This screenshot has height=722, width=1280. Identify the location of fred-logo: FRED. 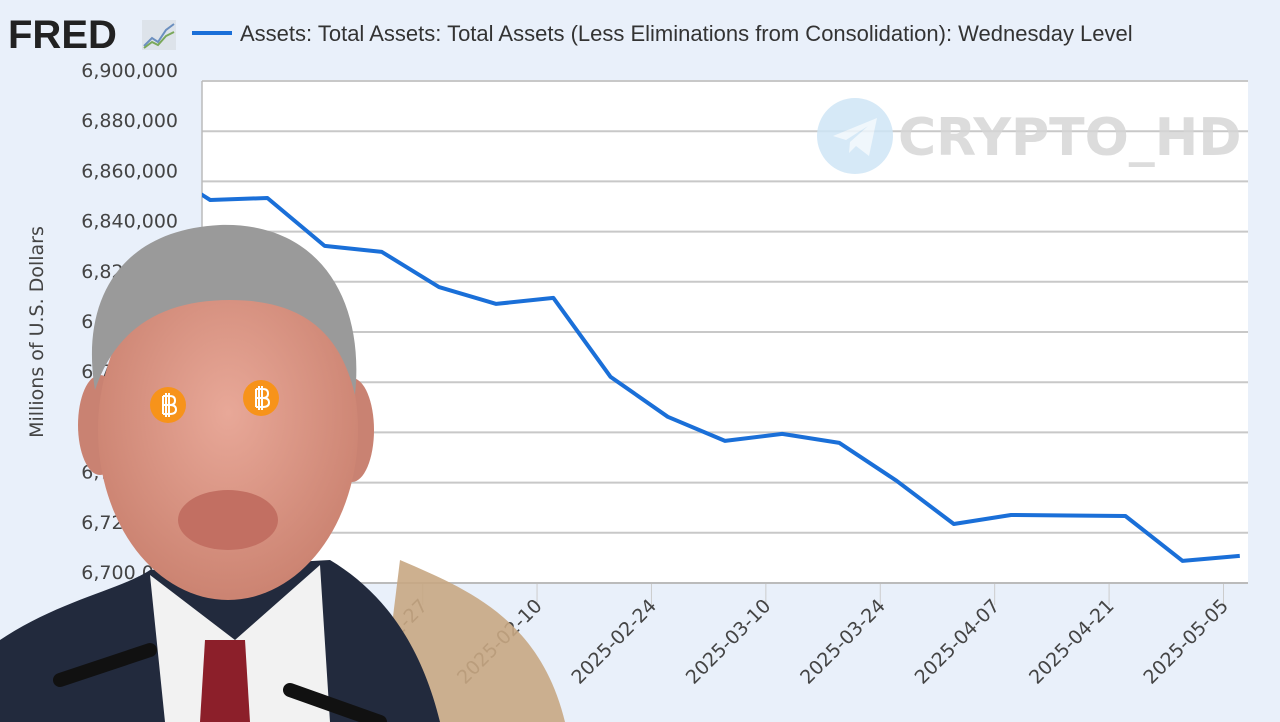
(62, 35).